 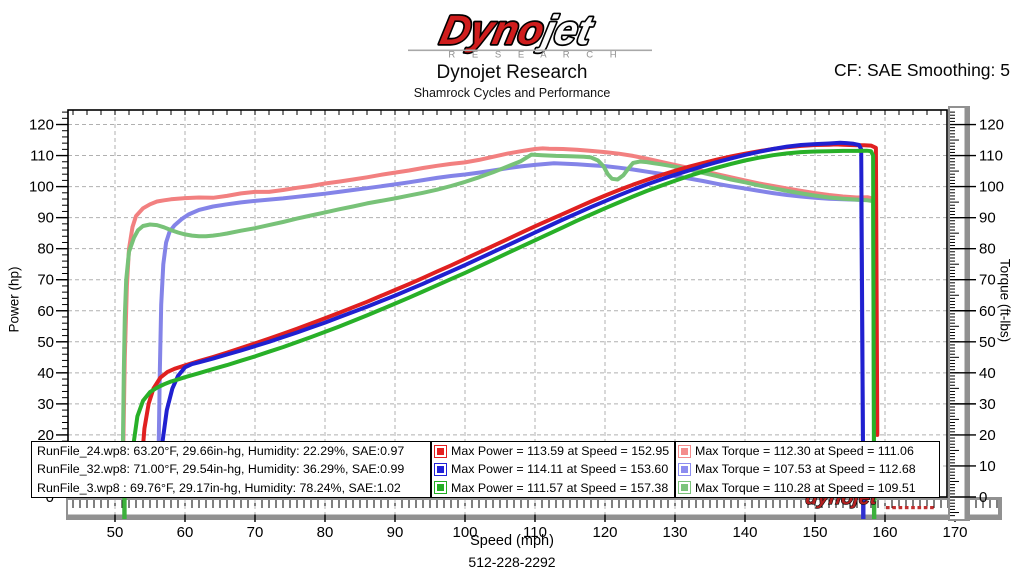 What do you see at coordinates (684, 469) in the screenshot?
I see `torque-swatch-blue` at bounding box center [684, 469].